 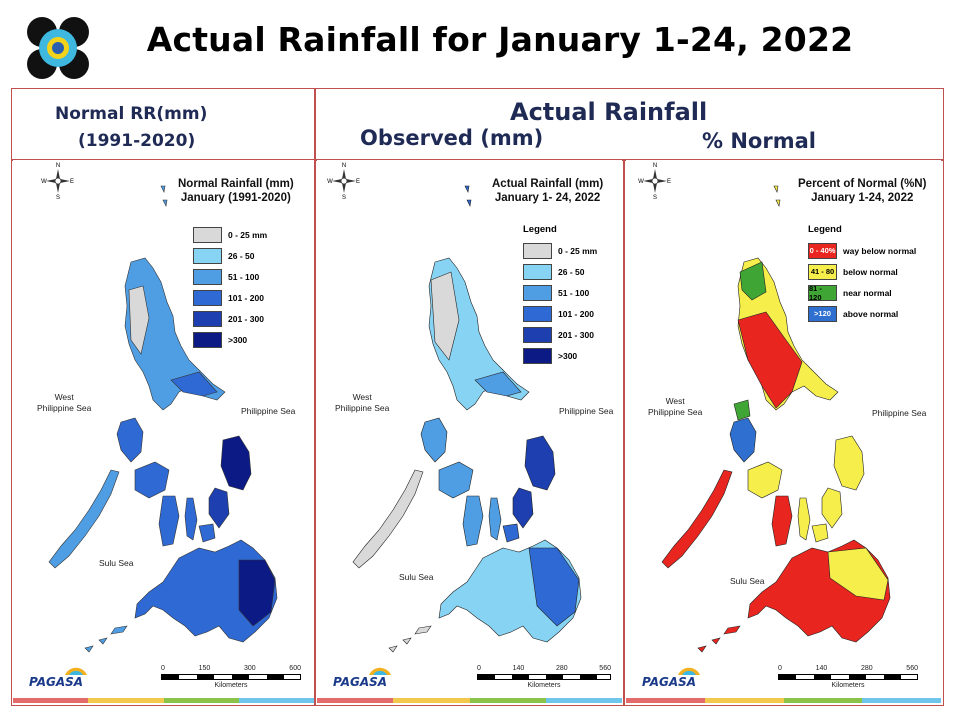 What do you see at coordinates (548, 191) in the screenshot?
I see `panel-observed-title: Actual Rainfall (mm) January 1- 24, 2022` at bounding box center [548, 191].